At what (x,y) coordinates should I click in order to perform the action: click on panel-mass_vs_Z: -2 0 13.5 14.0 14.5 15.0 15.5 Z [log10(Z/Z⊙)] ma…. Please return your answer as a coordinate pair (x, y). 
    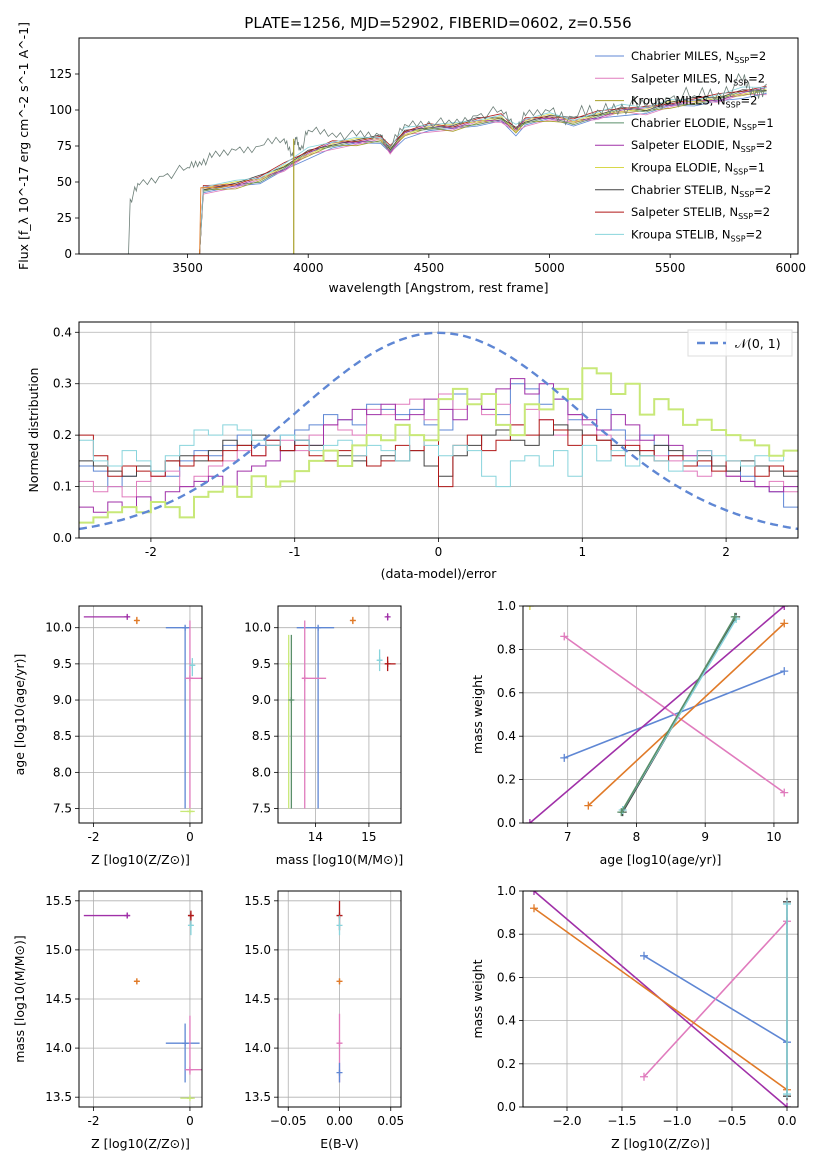
    Looking at the image, I should click on (107, 1020).